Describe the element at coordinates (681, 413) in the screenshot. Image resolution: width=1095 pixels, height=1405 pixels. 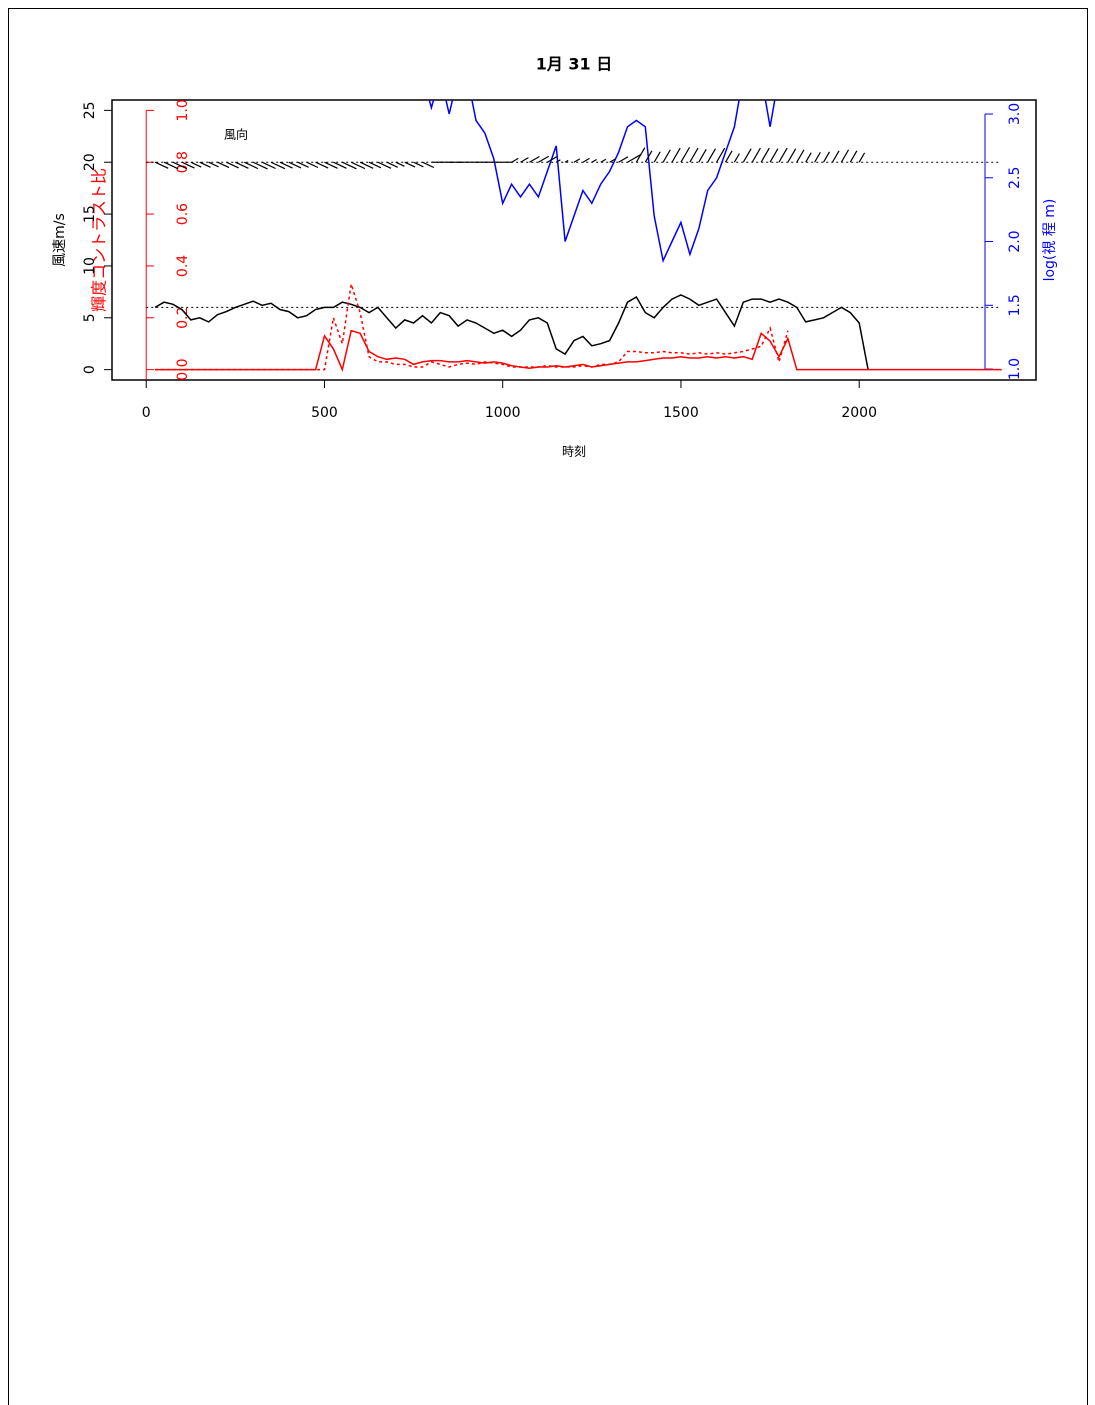
I see `x-tick-label: 1500` at that location.